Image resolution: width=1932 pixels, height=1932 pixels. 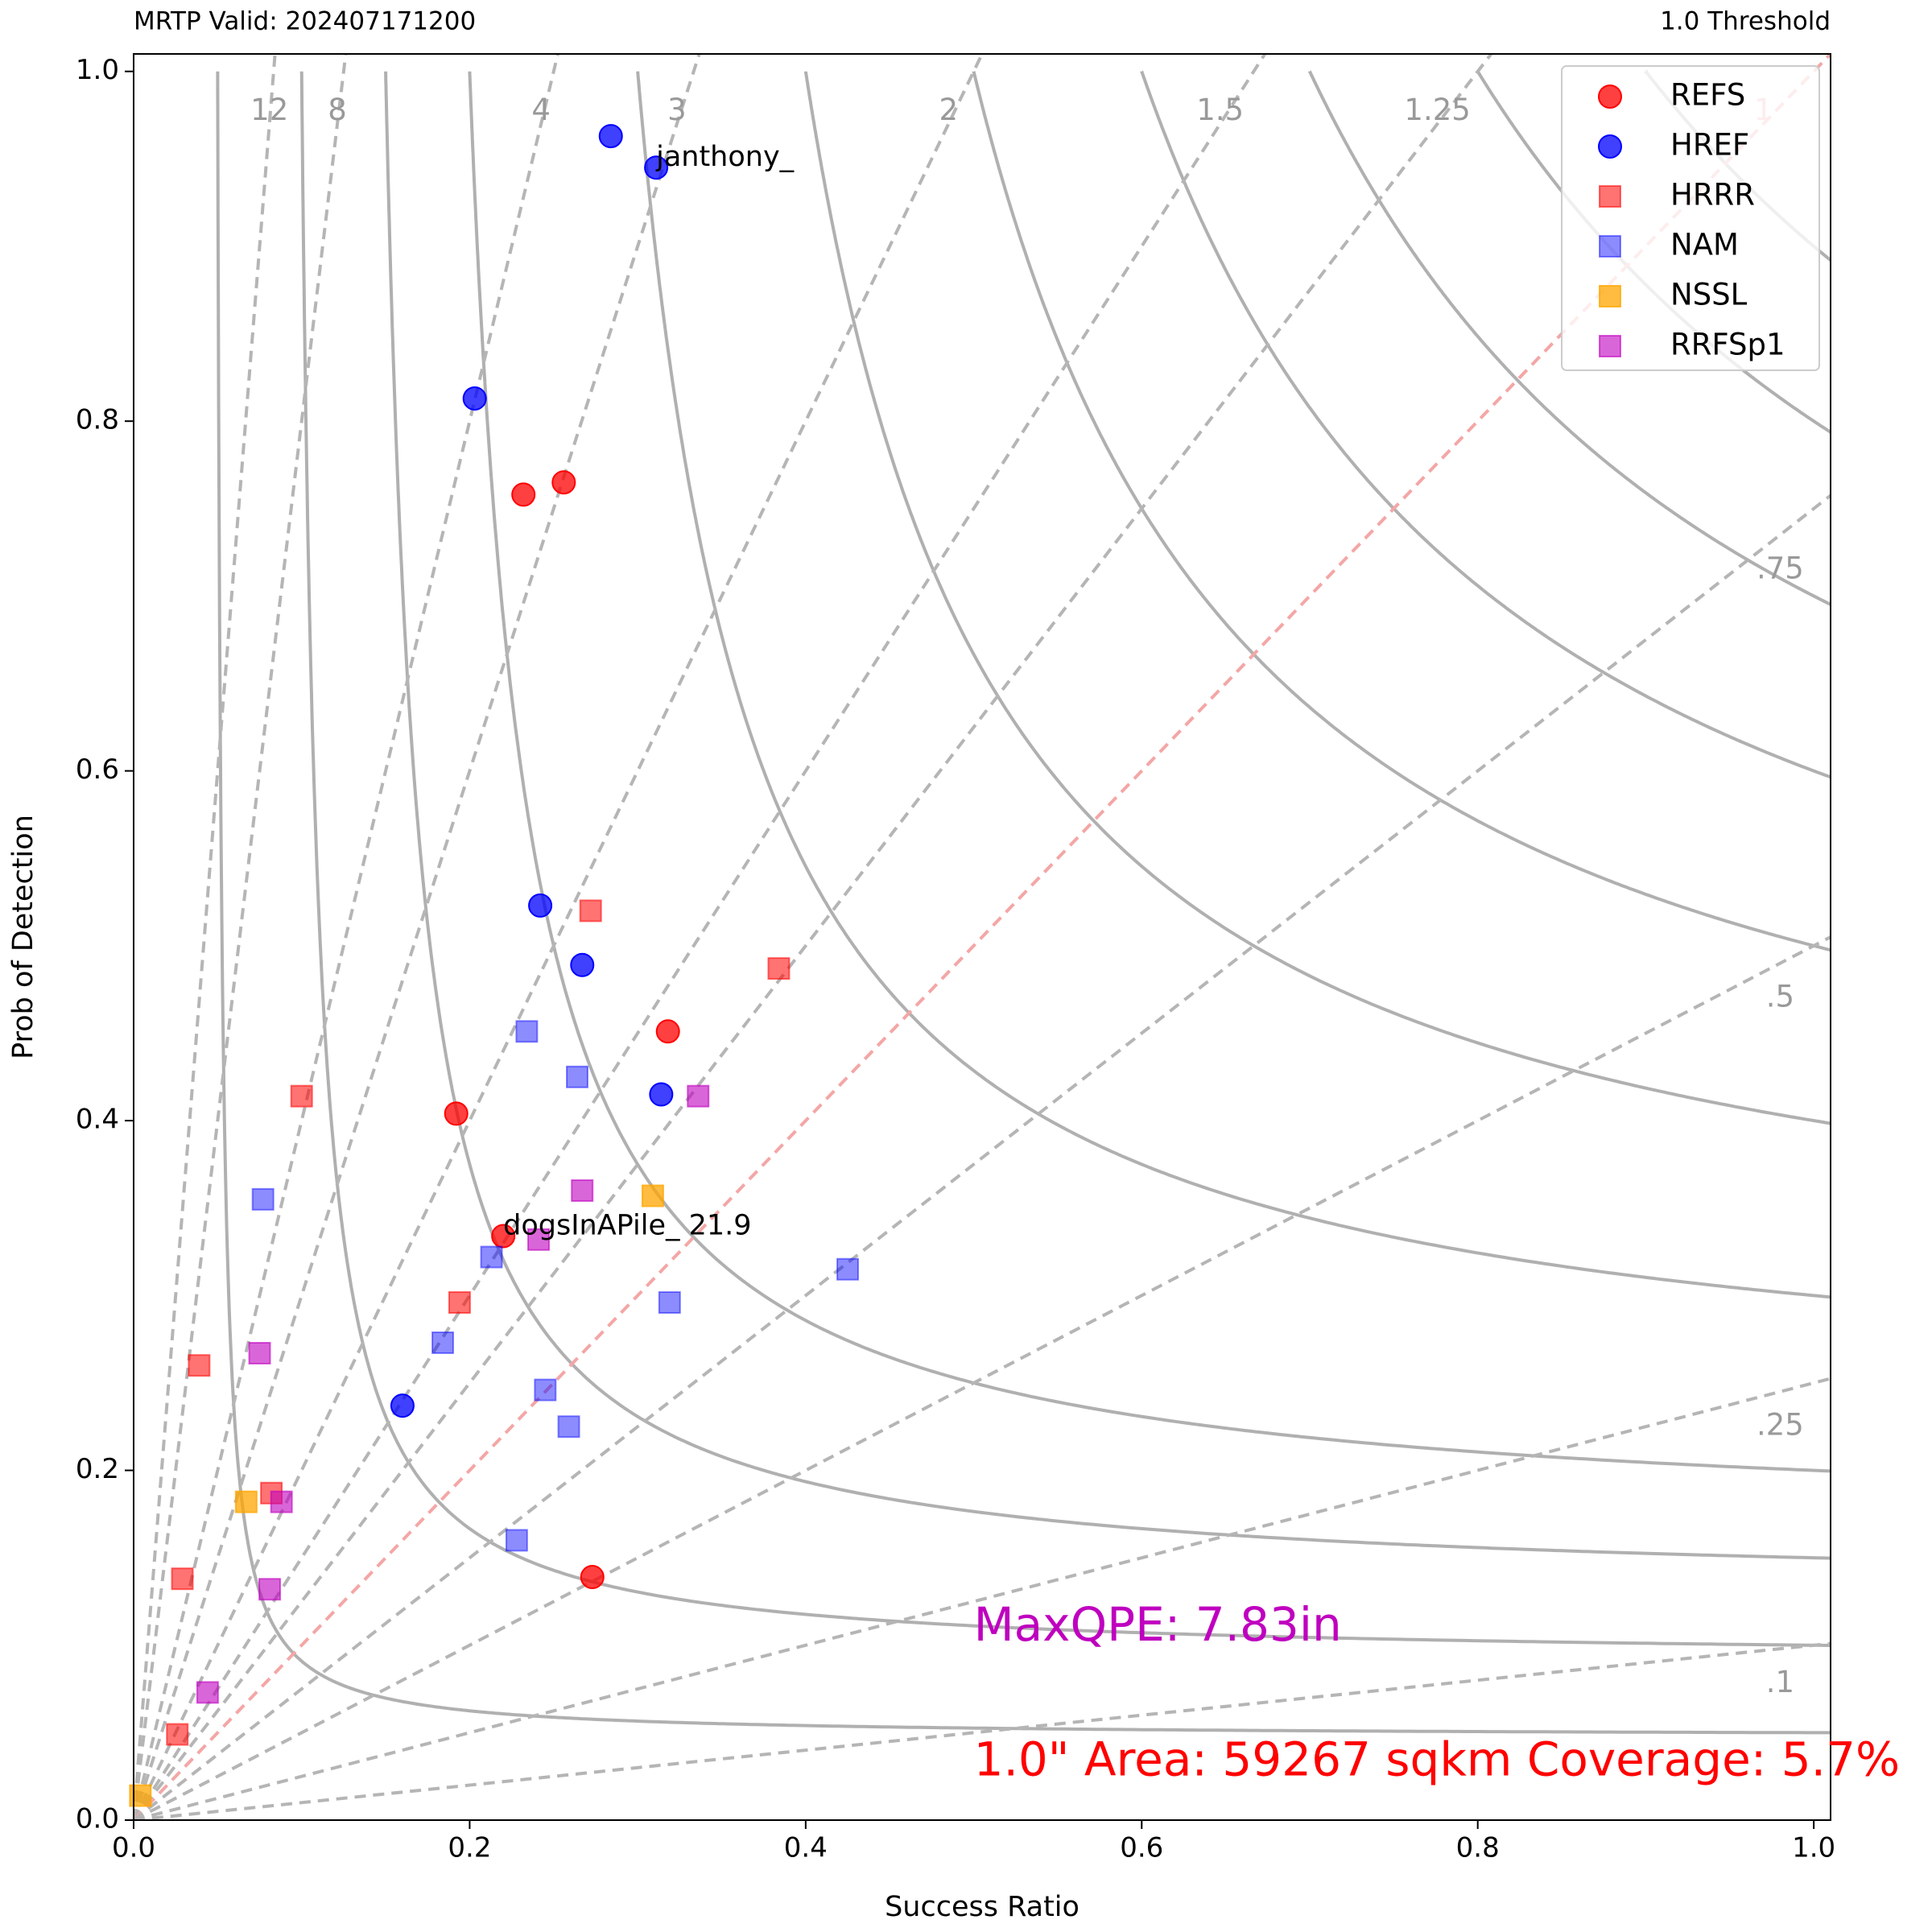 What do you see at coordinates (1712, 195) in the screenshot?
I see `legend-label: HRRR` at bounding box center [1712, 195].